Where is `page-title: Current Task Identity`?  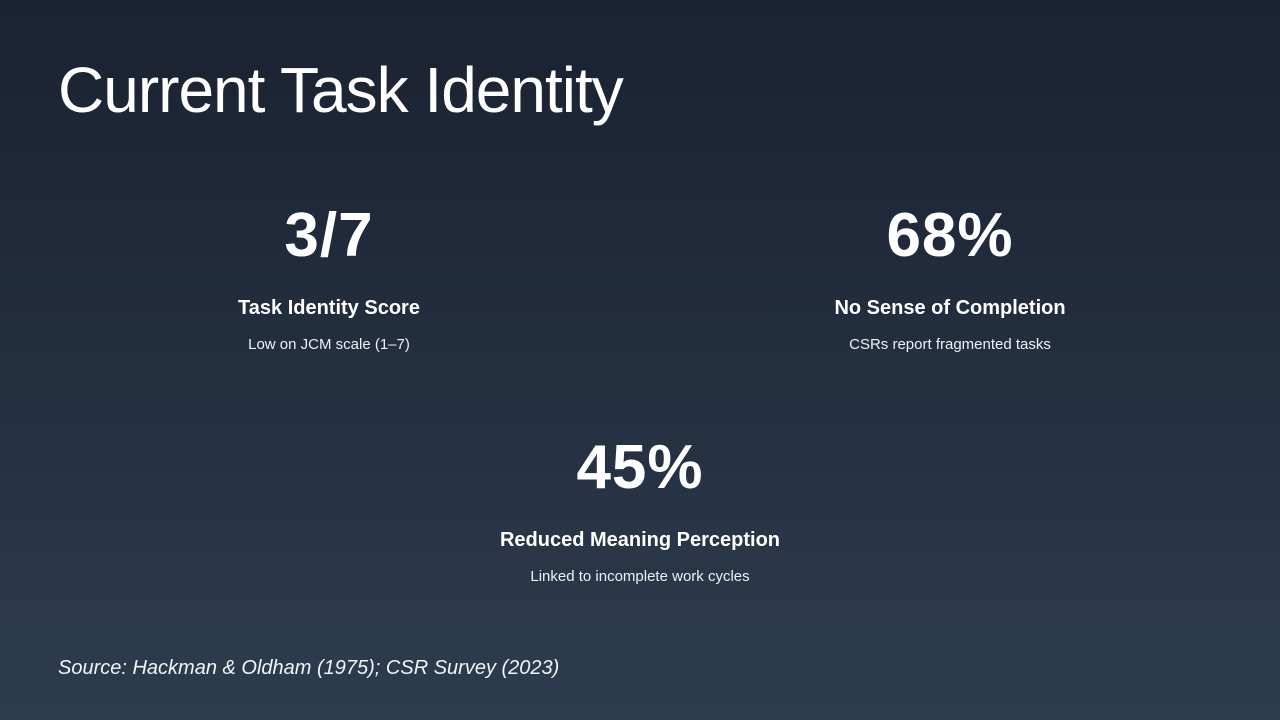 page-title: Current Task Identity is located at coordinates (341, 90).